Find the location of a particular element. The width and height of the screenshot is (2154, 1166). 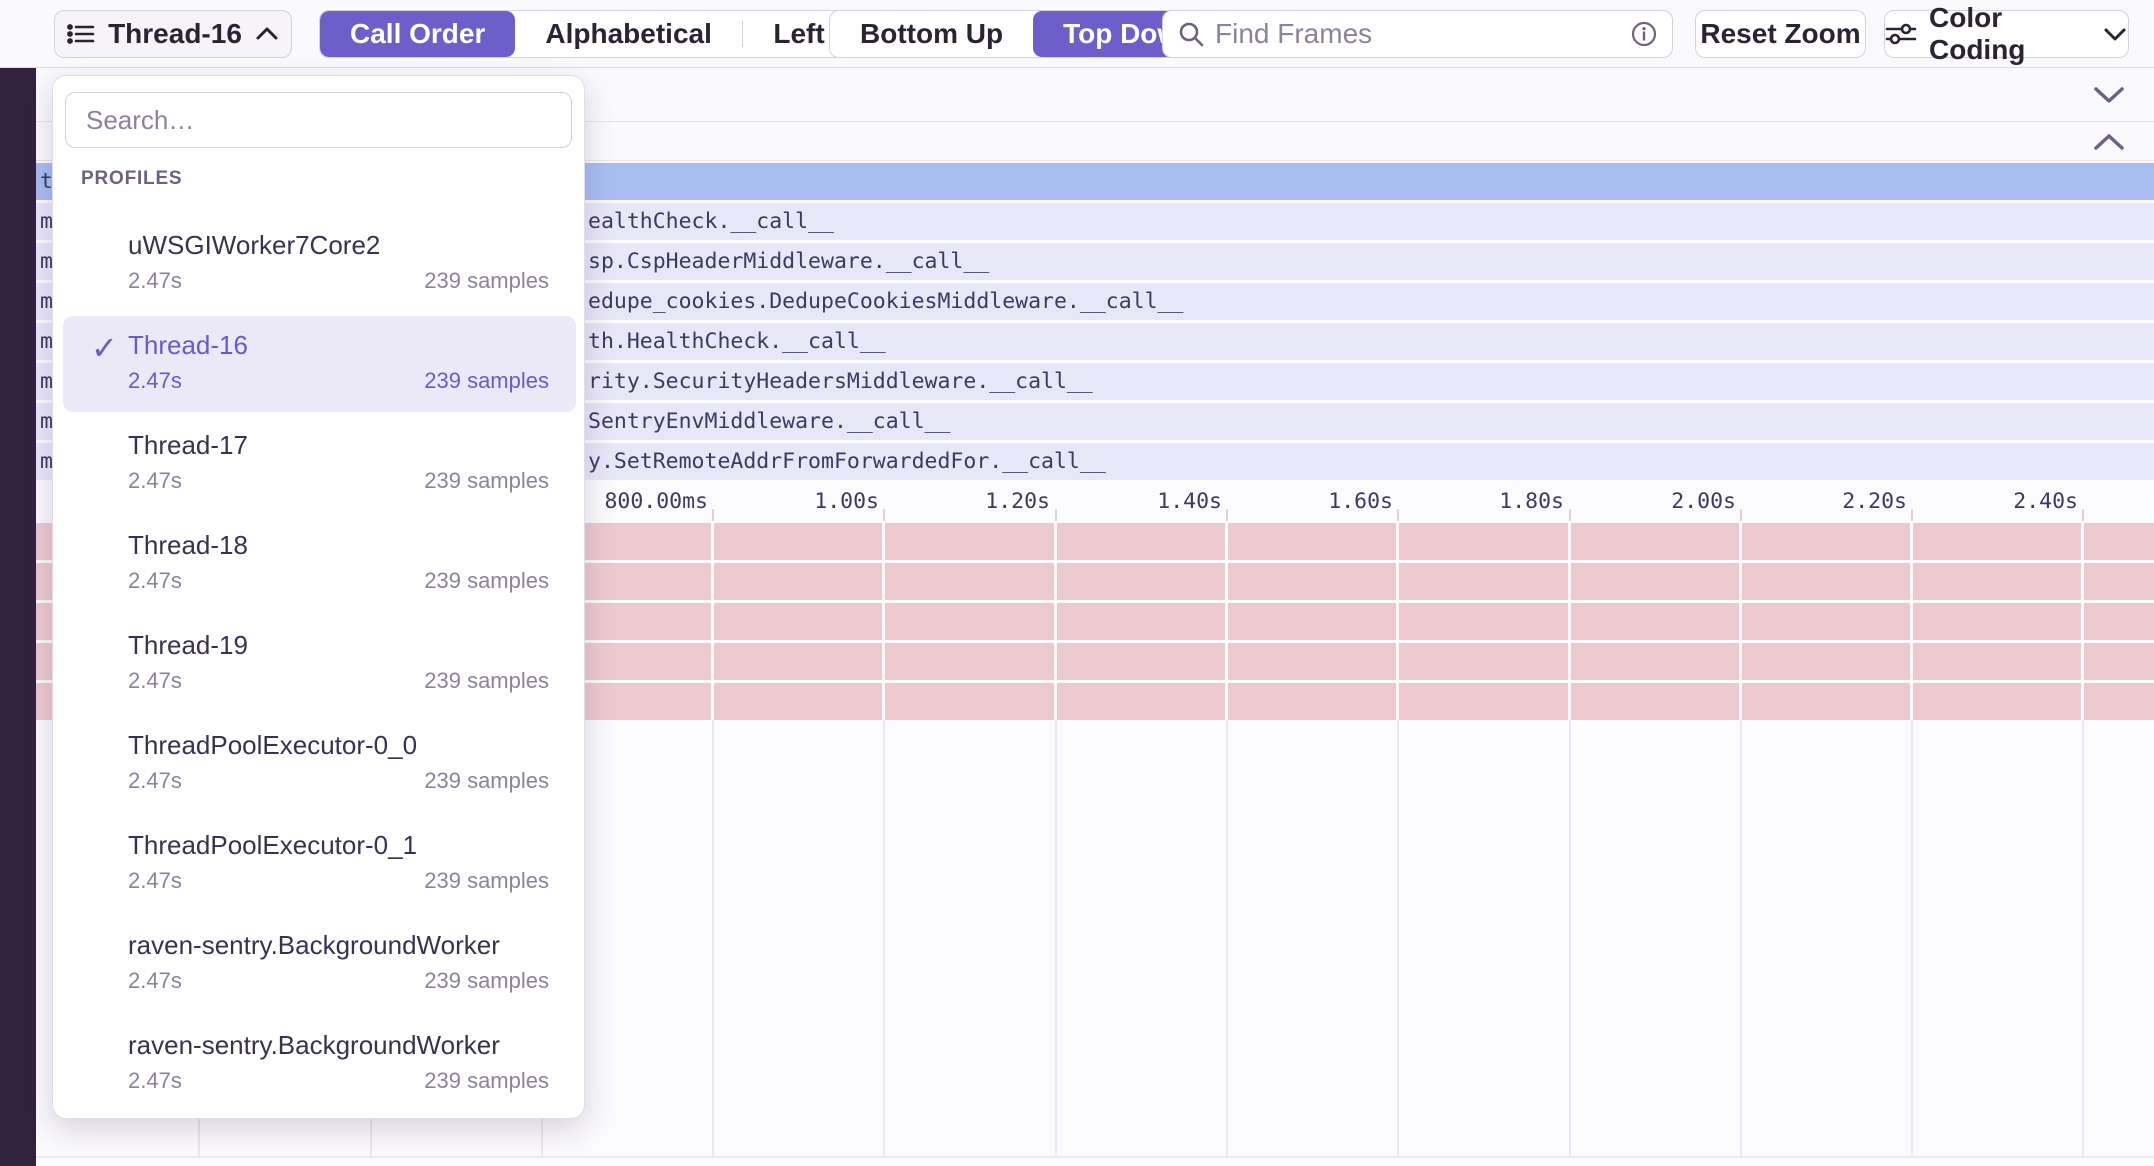

segment-divider is located at coordinates (742, 34).